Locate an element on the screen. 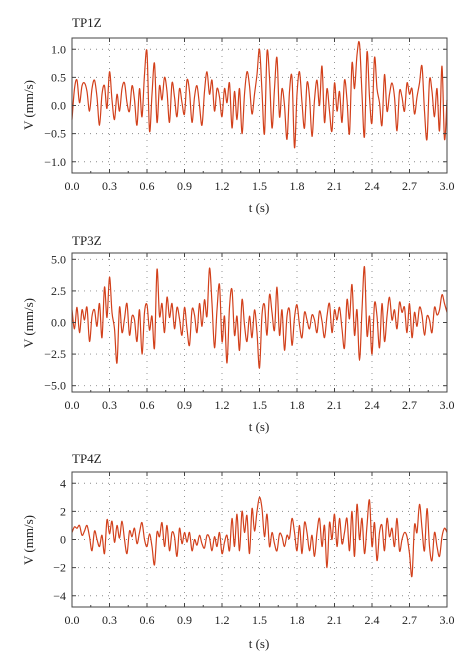 This screenshot has height=668, width=474. y-tick-label: −5.0 is located at coordinates (55, 386).